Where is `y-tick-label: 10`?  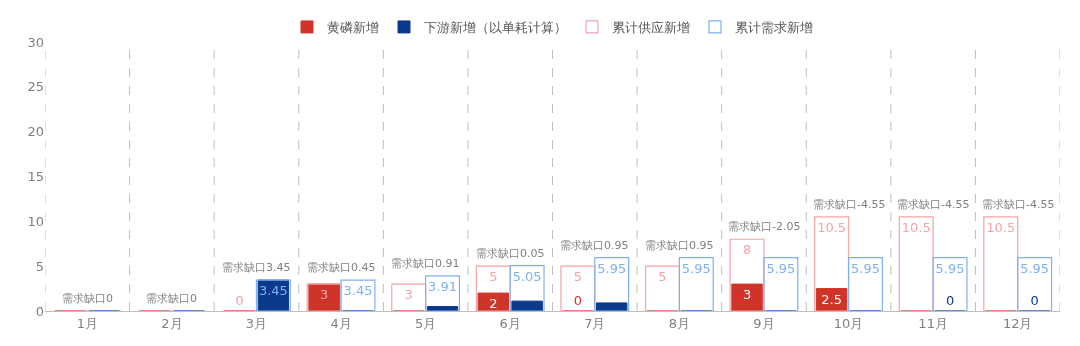
y-tick-label: 10 is located at coordinates (35, 221).